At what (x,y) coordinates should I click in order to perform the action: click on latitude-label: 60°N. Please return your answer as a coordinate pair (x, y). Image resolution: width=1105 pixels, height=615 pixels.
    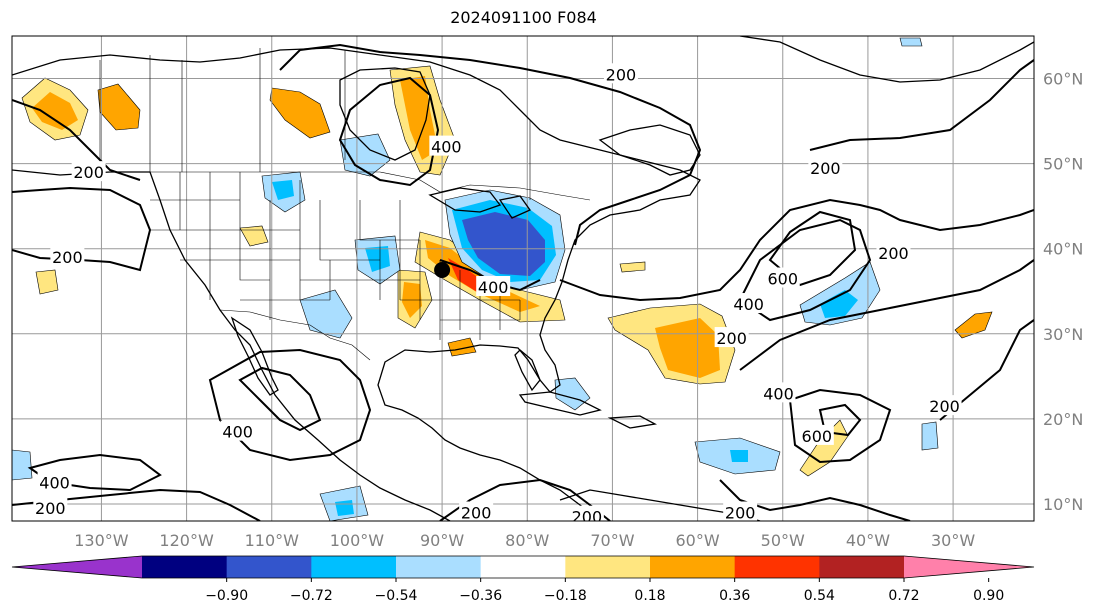
    Looking at the image, I should click on (1063, 79).